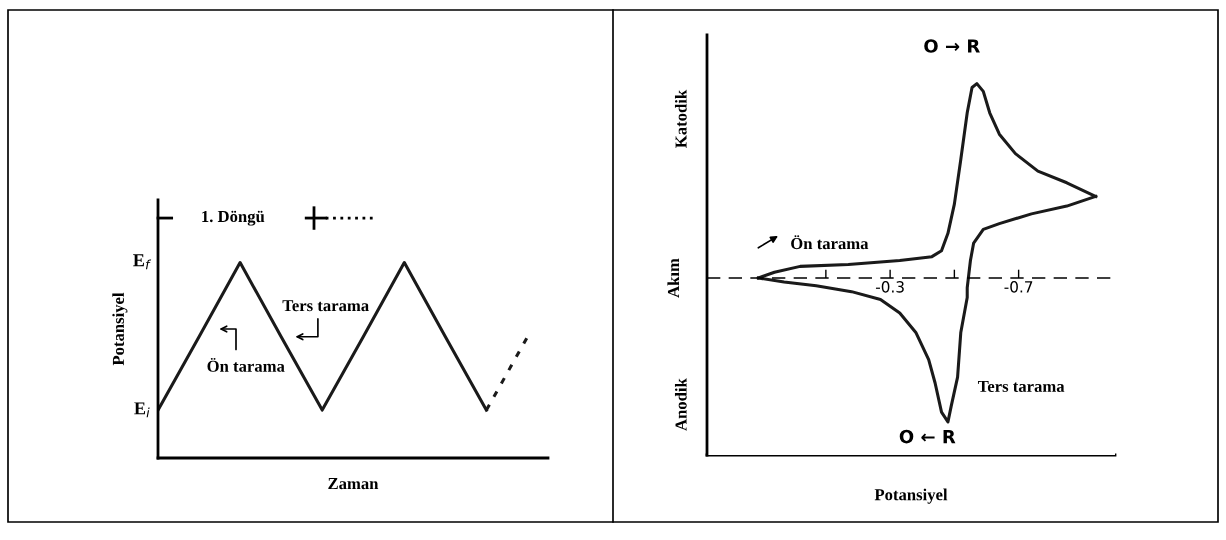  I want to click on text: E$_{f}$, so click(142, 262).